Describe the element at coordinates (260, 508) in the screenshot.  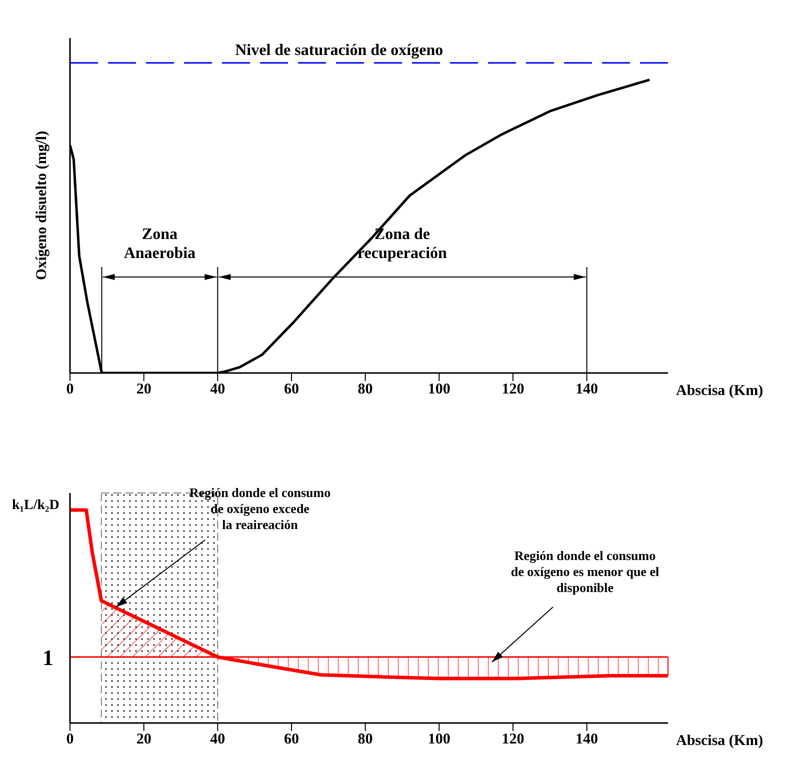
I see `annotation: Región donde el consumo de oxígeno excede la reaireación` at that location.